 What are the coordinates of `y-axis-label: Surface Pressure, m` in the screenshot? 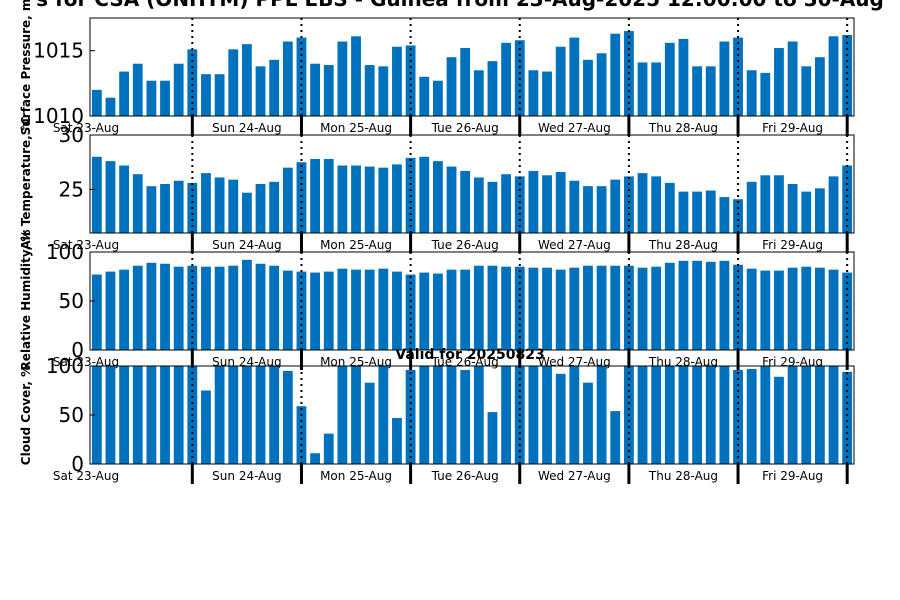 It's located at (26, 67).